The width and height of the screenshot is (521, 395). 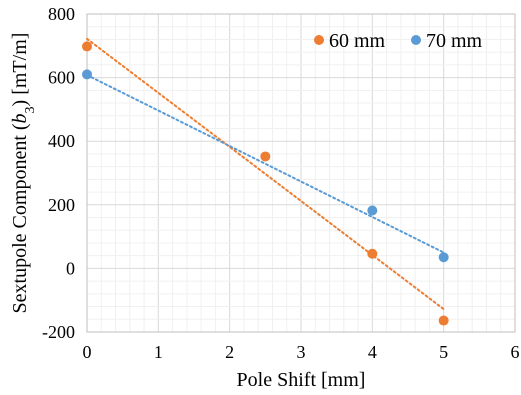 I want to click on legend-marker-60mm, so click(x=319, y=40).